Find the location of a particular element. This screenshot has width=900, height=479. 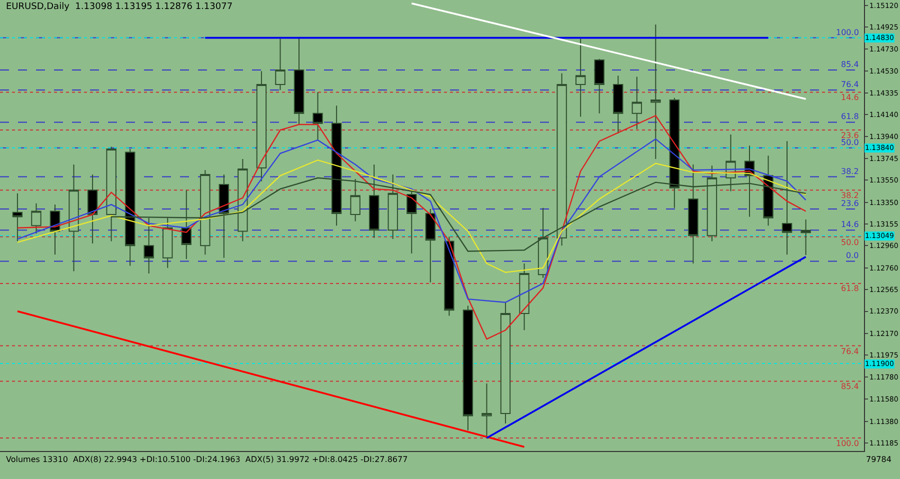

text: 79784 is located at coordinates (879, 459).